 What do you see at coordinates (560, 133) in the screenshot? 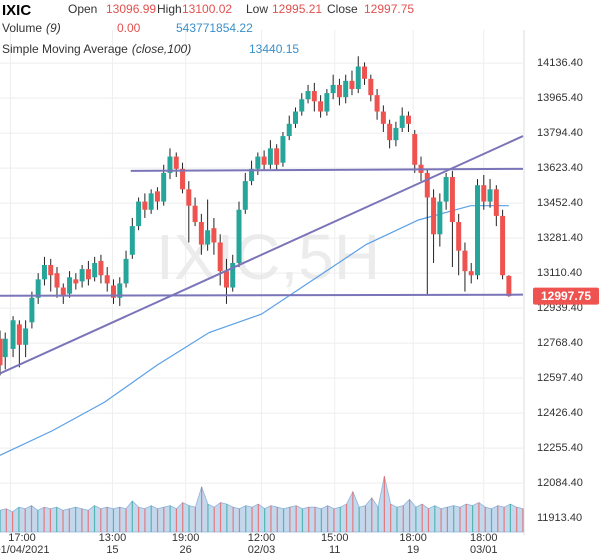
I see `y-tick-label-11: 13794.40` at bounding box center [560, 133].